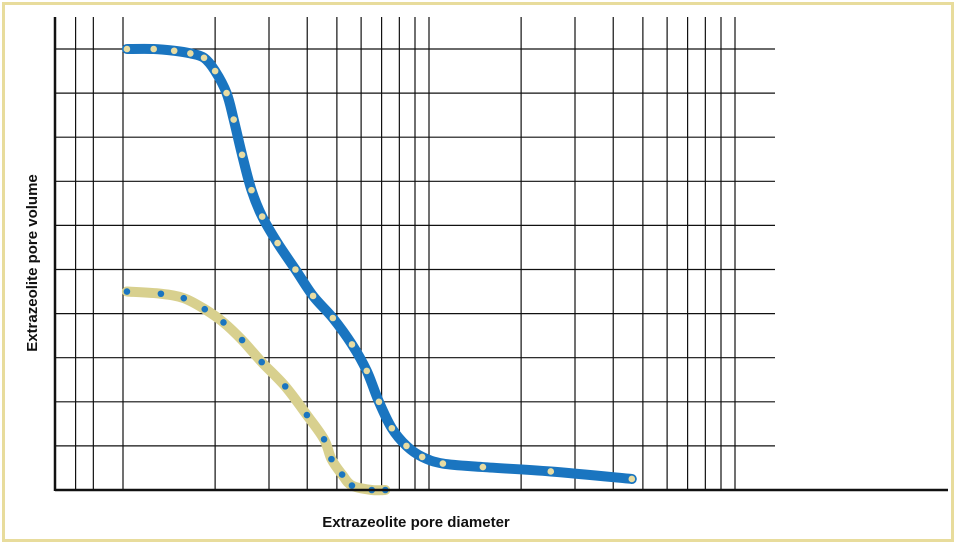 The width and height of the screenshot is (962, 548). Describe the element at coordinates (32, 263) in the screenshot. I see `y-axis-label: Extrazeolite pore volume` at that location.